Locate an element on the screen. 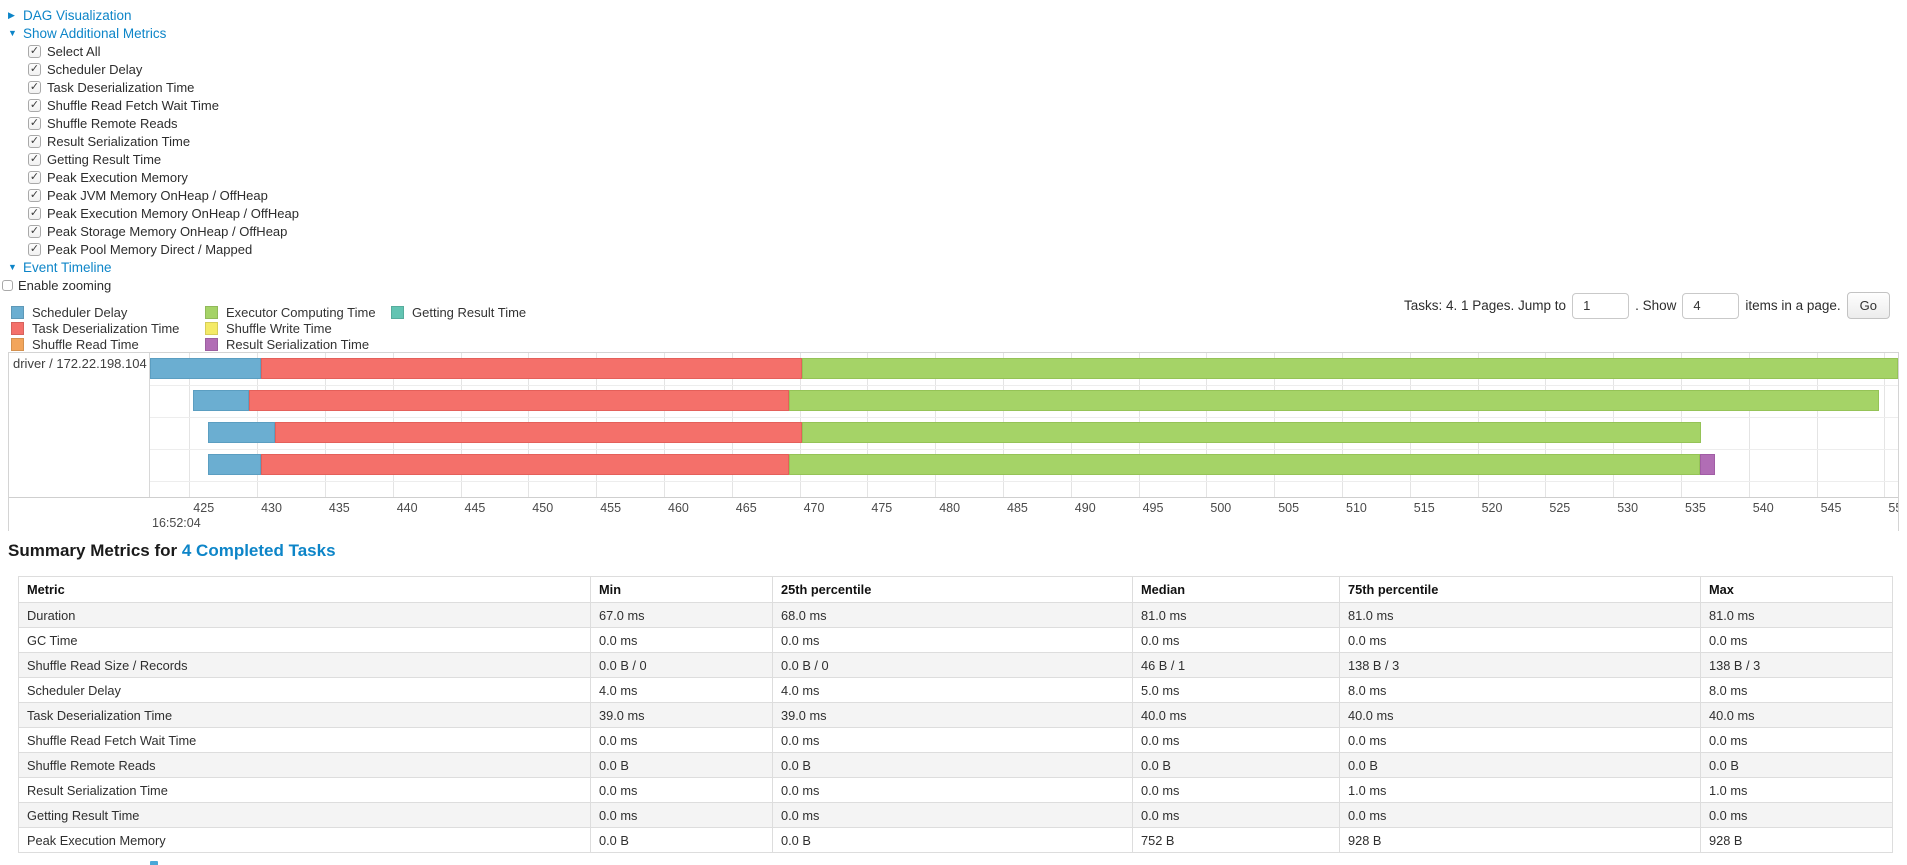 The width and height of the screenshot is (1907, 865). completed-tasks-link: 4 Completed Tasks is located at coordinates (258, 550).